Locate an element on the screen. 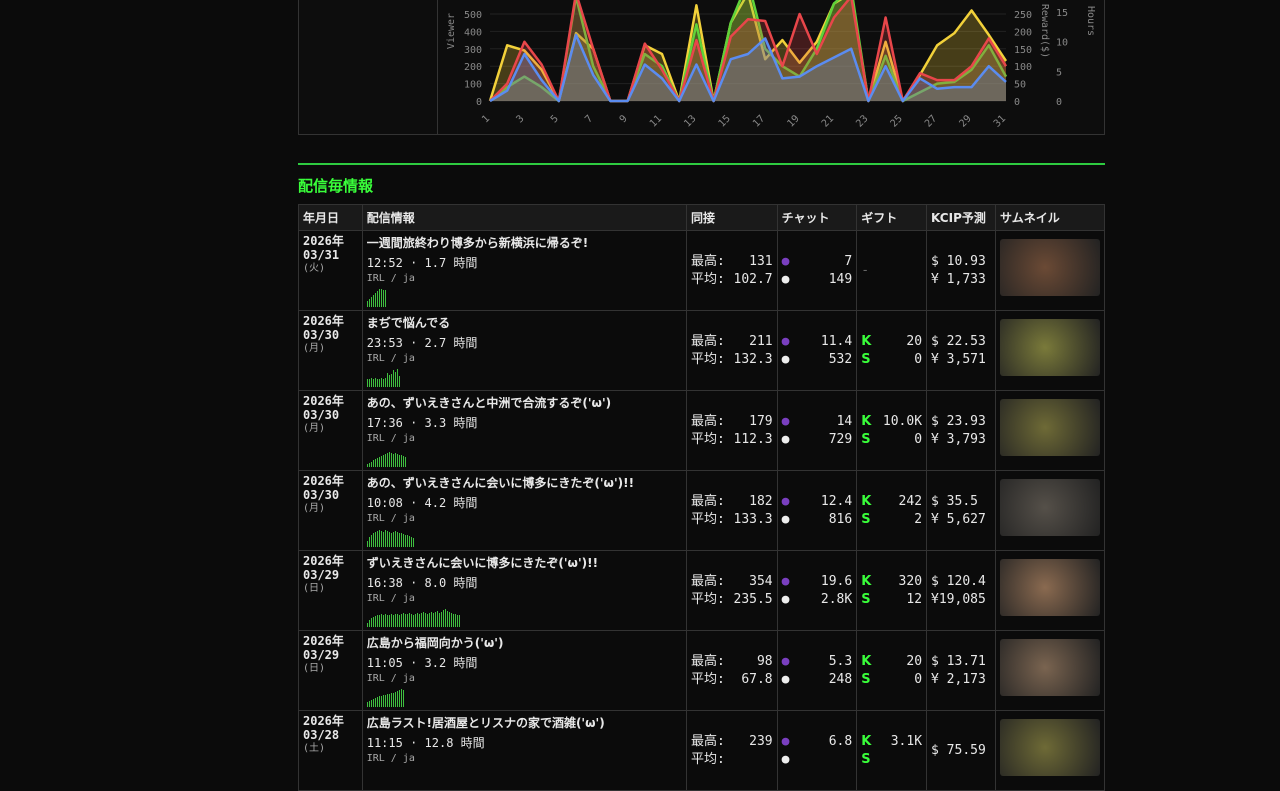 The image size is (1280, 791). chart-side-panel is located at coordinates (368, 67).